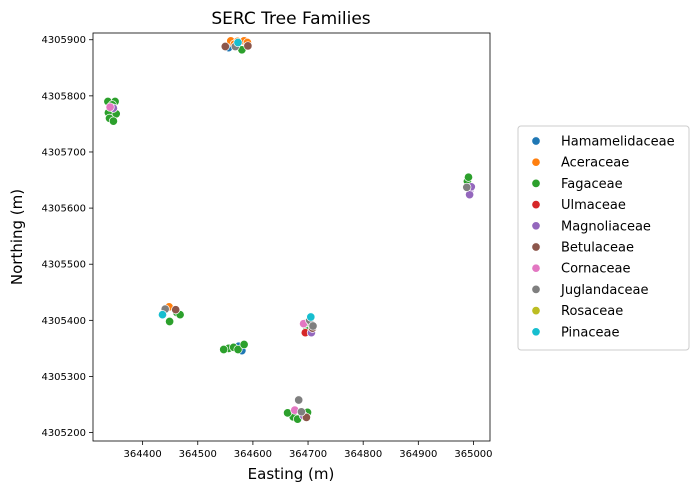  Describe the element at coordinates (63, 265) in the screenshot. I see `y-tick-label: 4305500` at that location.